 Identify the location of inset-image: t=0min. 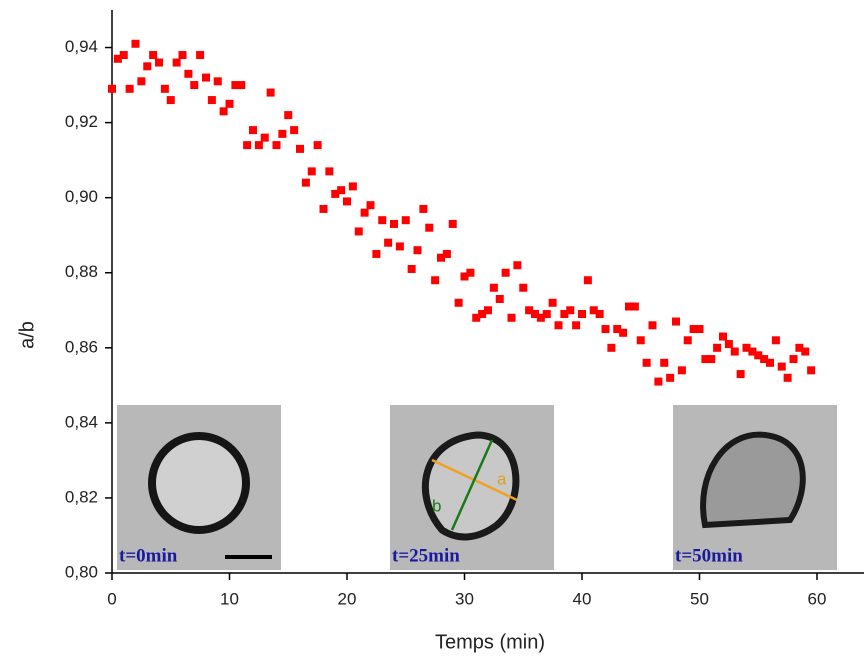
(199, 487).